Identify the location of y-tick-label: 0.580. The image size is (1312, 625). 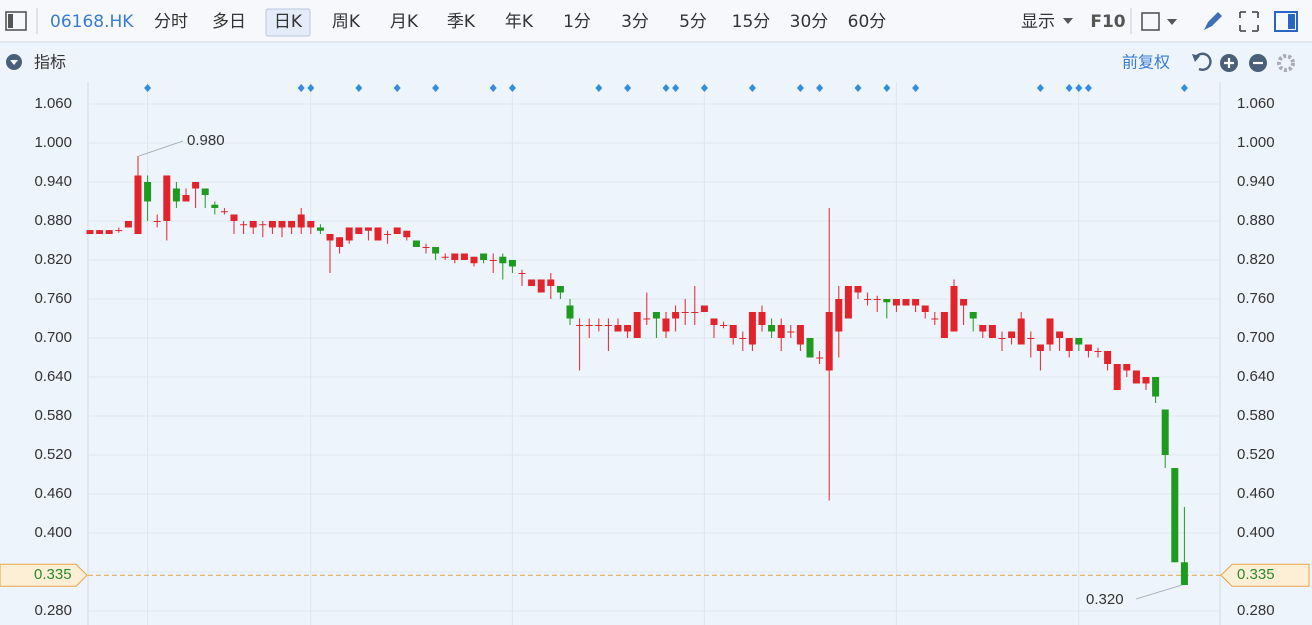
(53, 415).